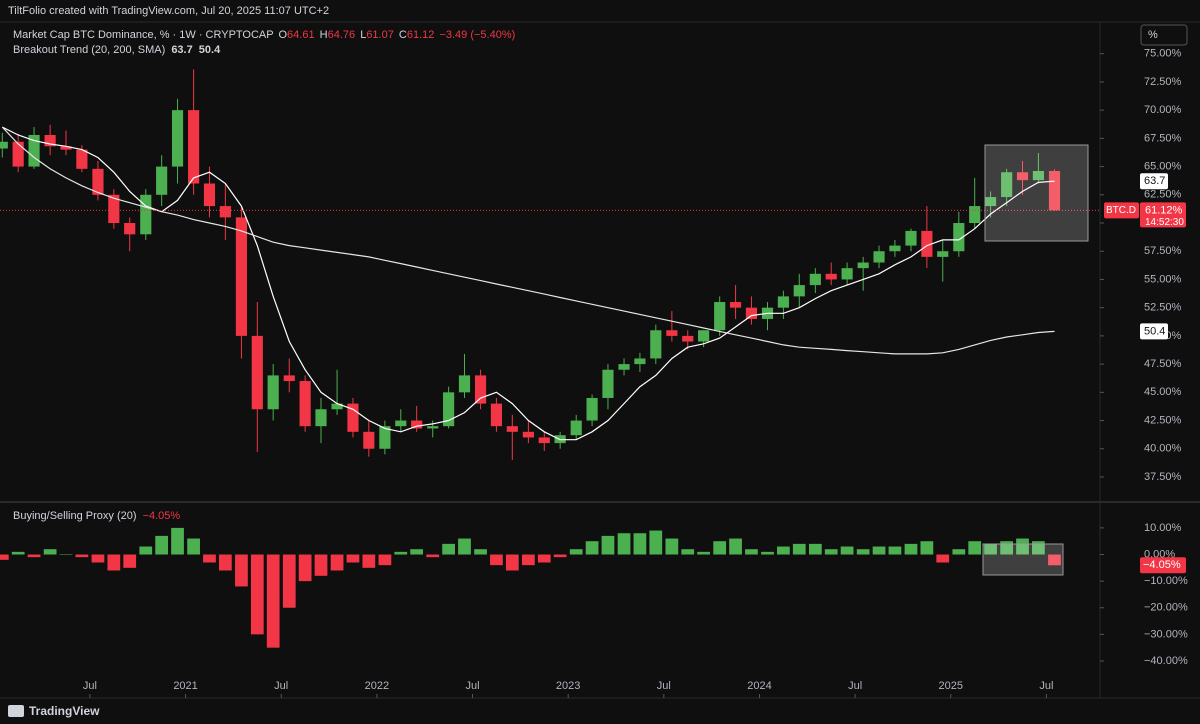  What do you see at coordinates (363, 35) in the screenshot?
I see `ohlc-letter: L` at bounding box center [363, 35].